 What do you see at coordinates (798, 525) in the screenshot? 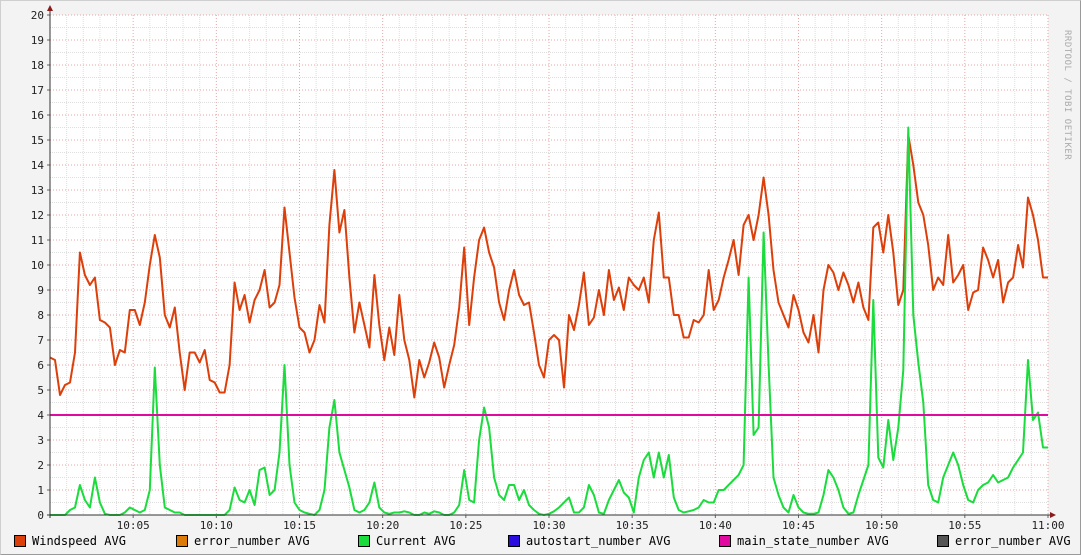
I see `x-tick-label: 10:45` at bounding box center [798, 525].